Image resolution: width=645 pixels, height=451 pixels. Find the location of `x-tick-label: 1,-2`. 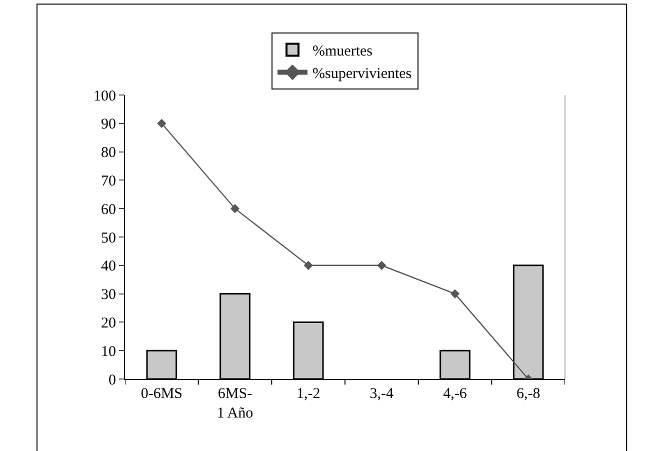

x-tick-label: 1,-2 is located at coordinates (308, 394).